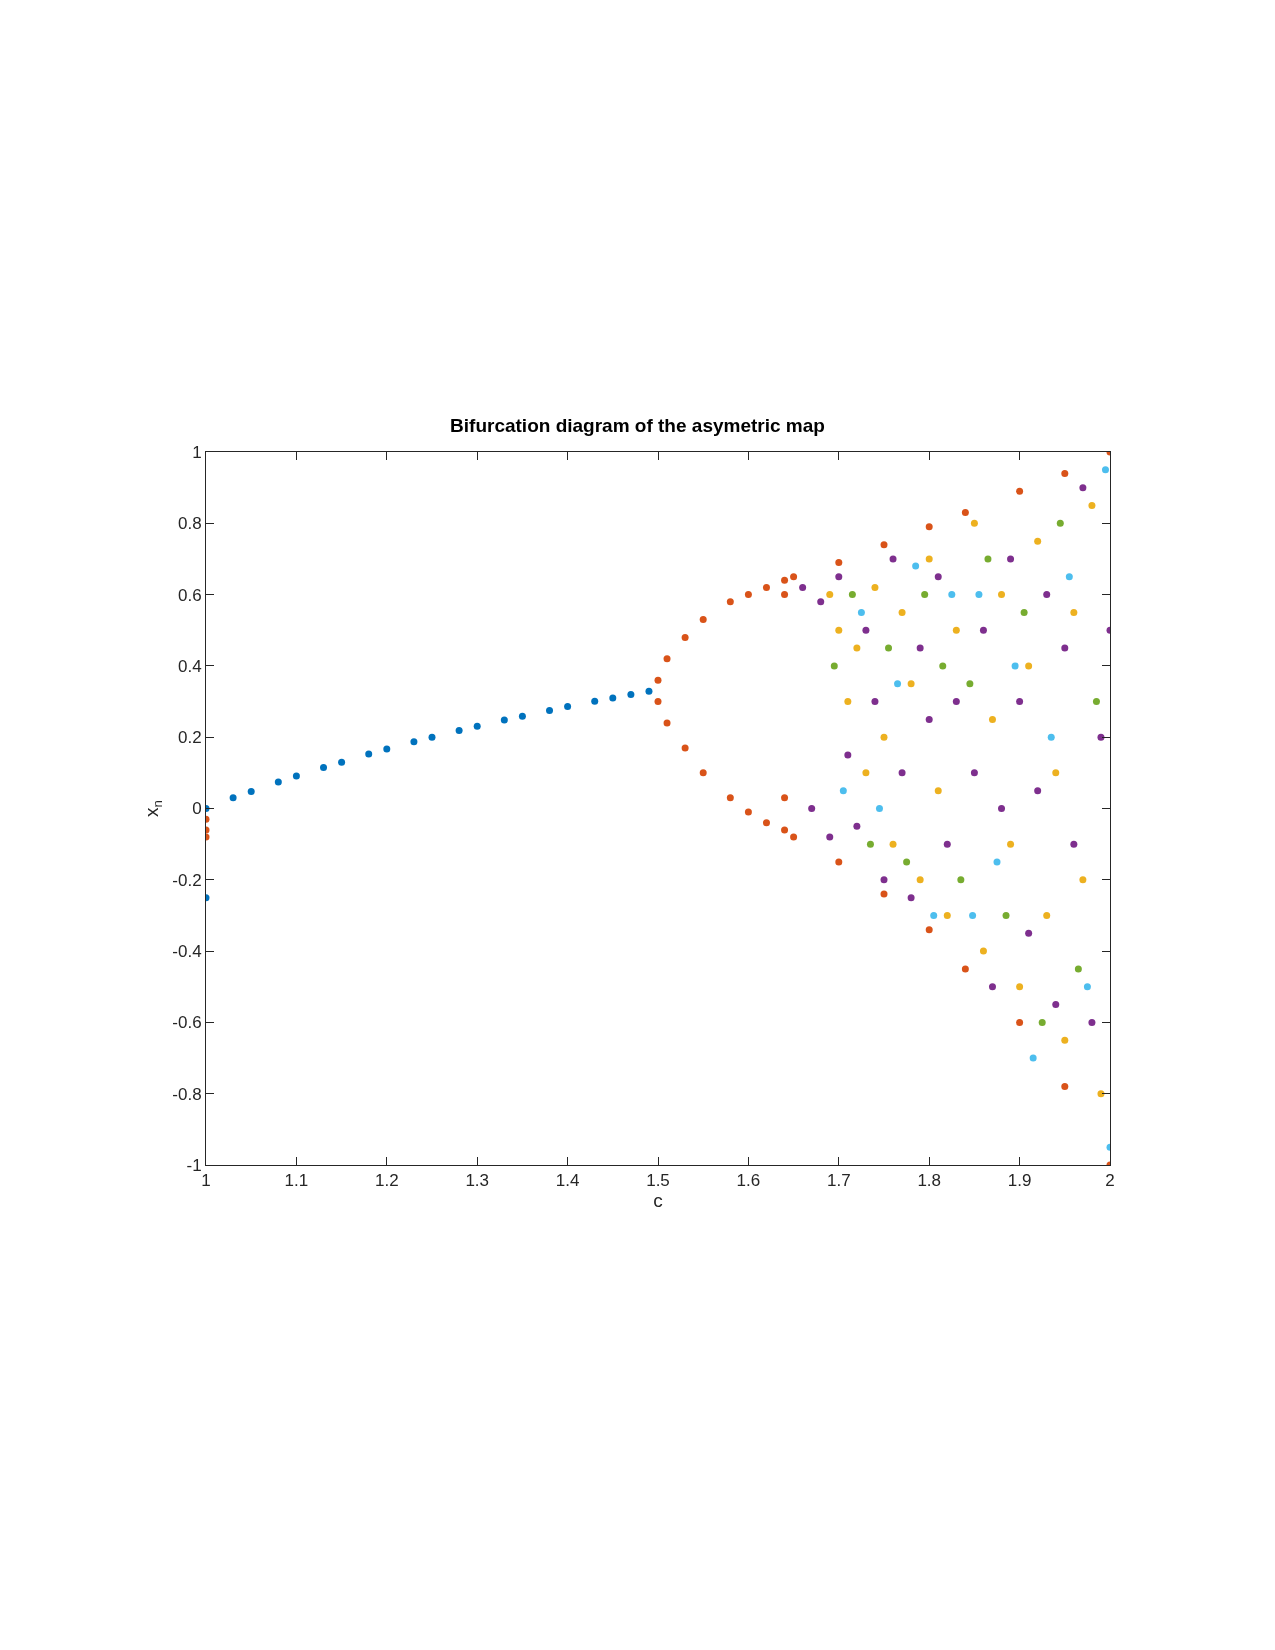 The image size is (1275, 1650). I want to click on x-tick-label: 1.6, so click(748, 1181).